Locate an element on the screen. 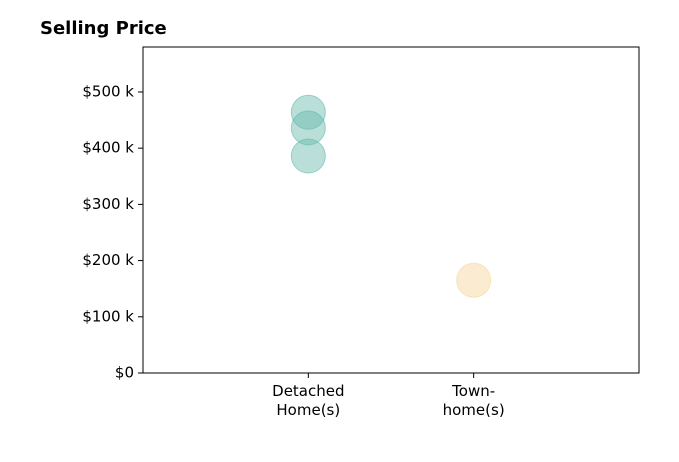  y-tick-label: $100 k is located at coordinates (108, 316).